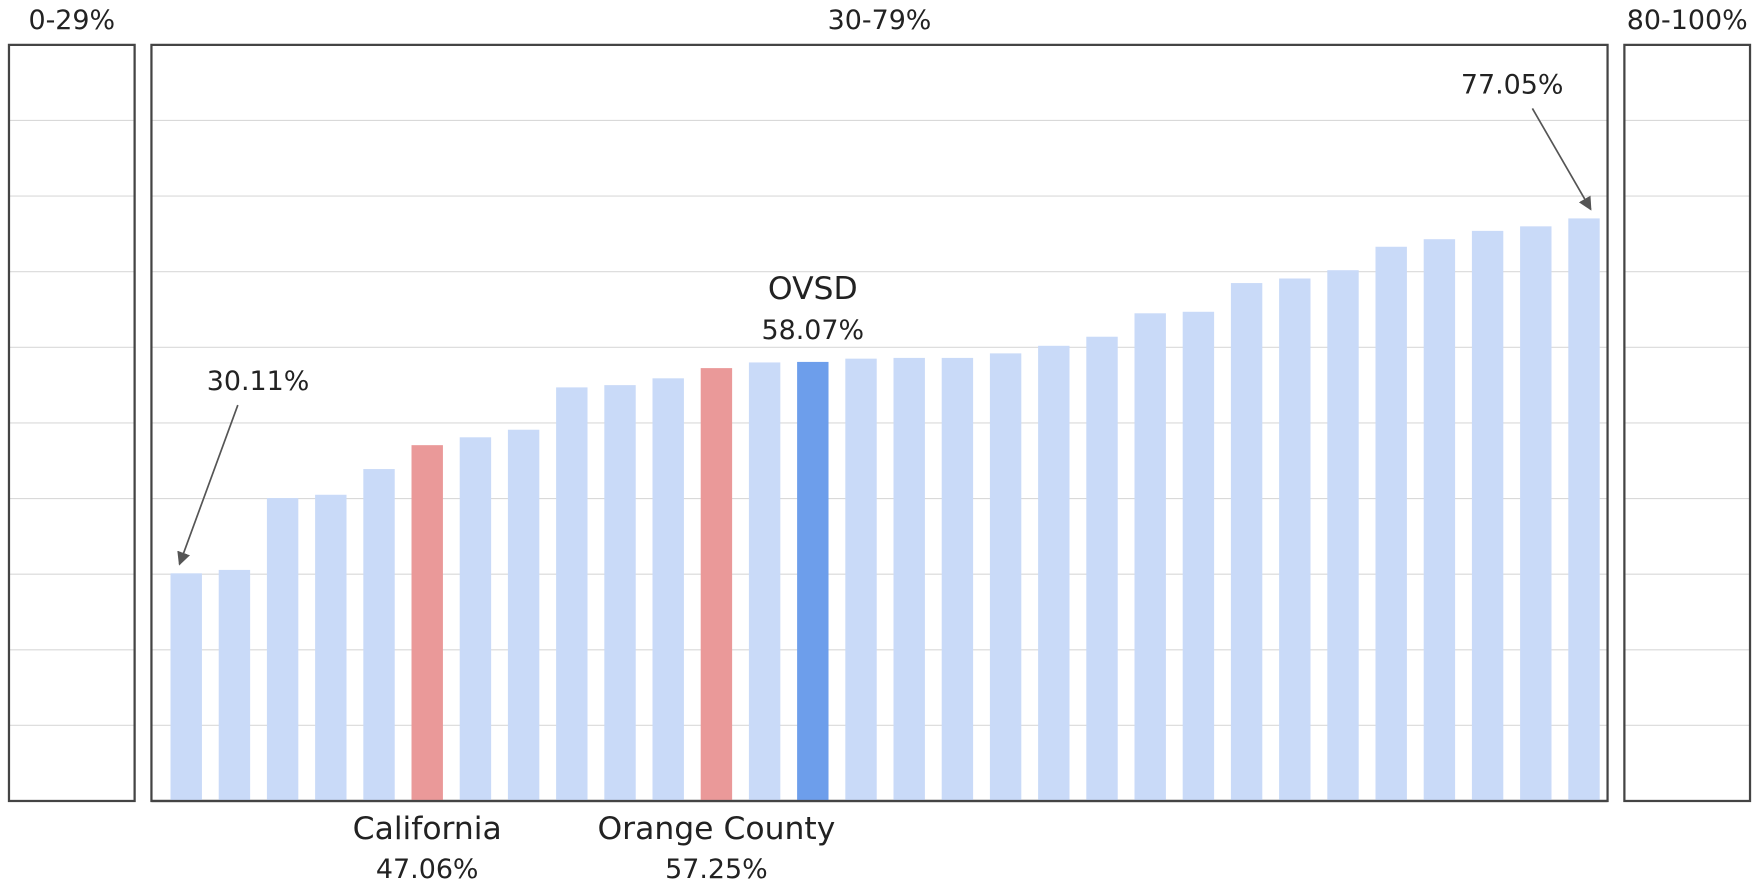 This screenshot has height=884, width=1759. Describe the element at coordinates (813, 330) in the screenshot. I see `value-label: 58.07%` at that location.